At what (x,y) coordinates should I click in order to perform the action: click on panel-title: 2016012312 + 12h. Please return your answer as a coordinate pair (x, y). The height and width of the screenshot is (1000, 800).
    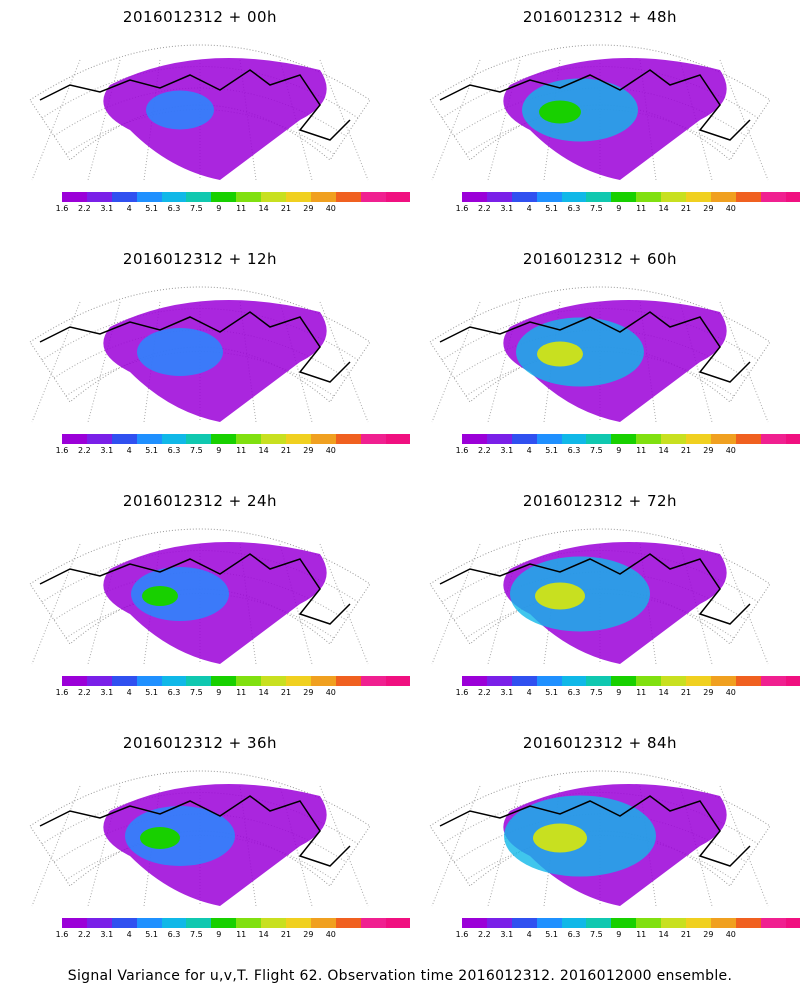
    Looking at the image, I should click on (200, 259).